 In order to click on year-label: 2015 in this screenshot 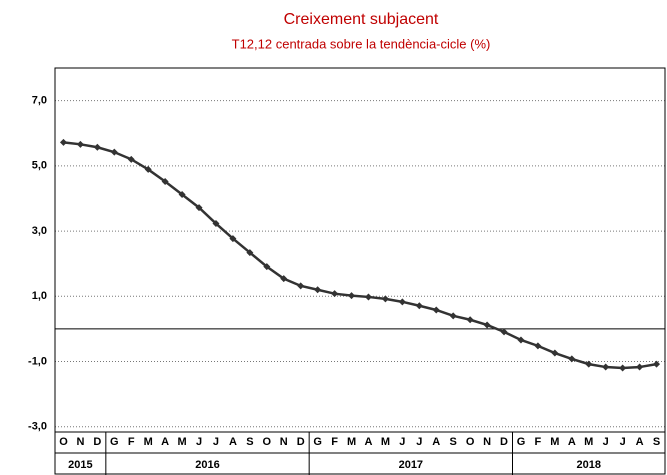, I will do `click(80, 465)`.